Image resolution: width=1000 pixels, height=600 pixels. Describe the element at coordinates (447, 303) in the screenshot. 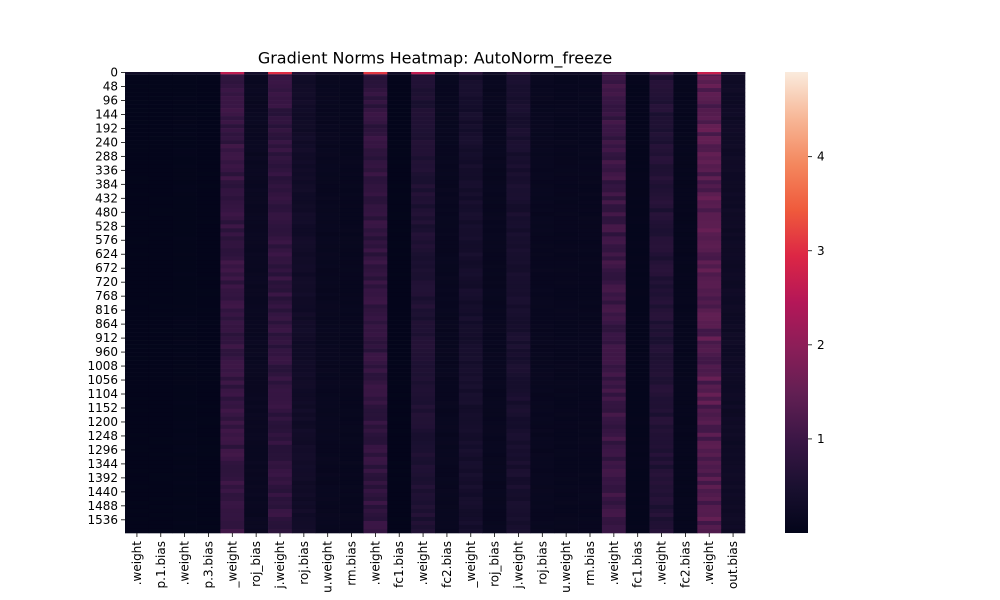

I see `heatmap-column` at that location.